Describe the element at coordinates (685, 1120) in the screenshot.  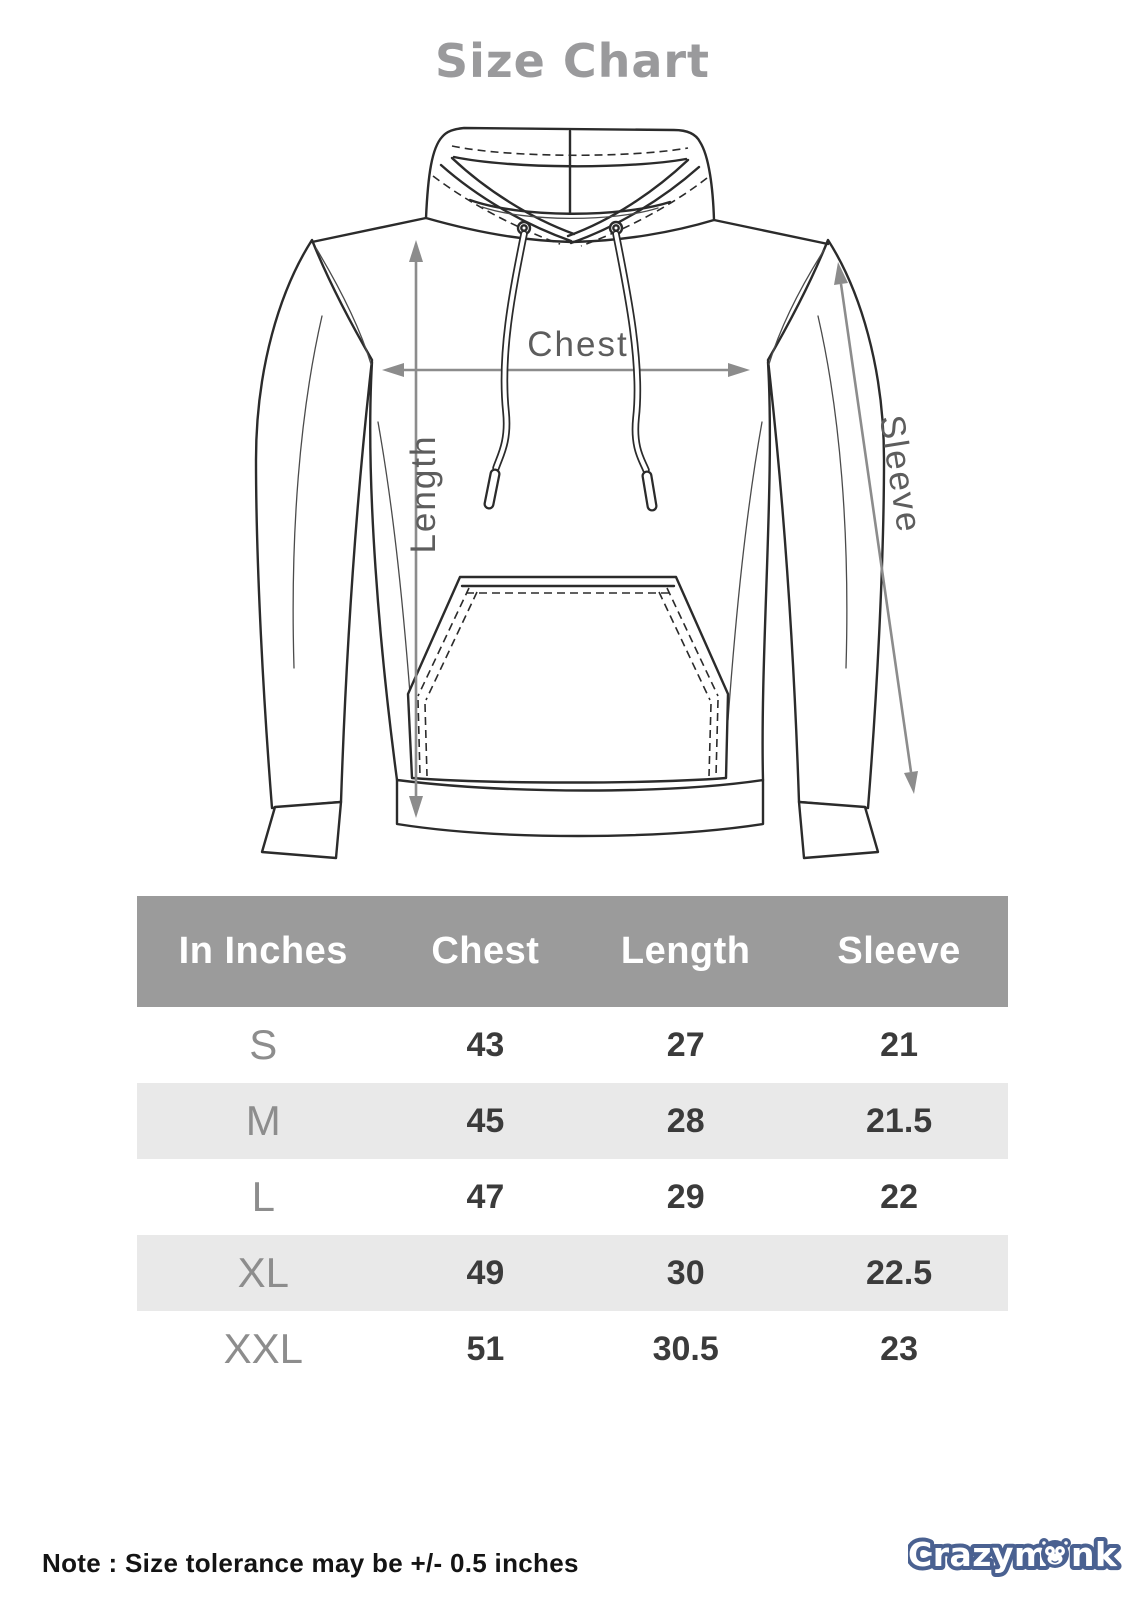
I see `length-value: 28` at that location.